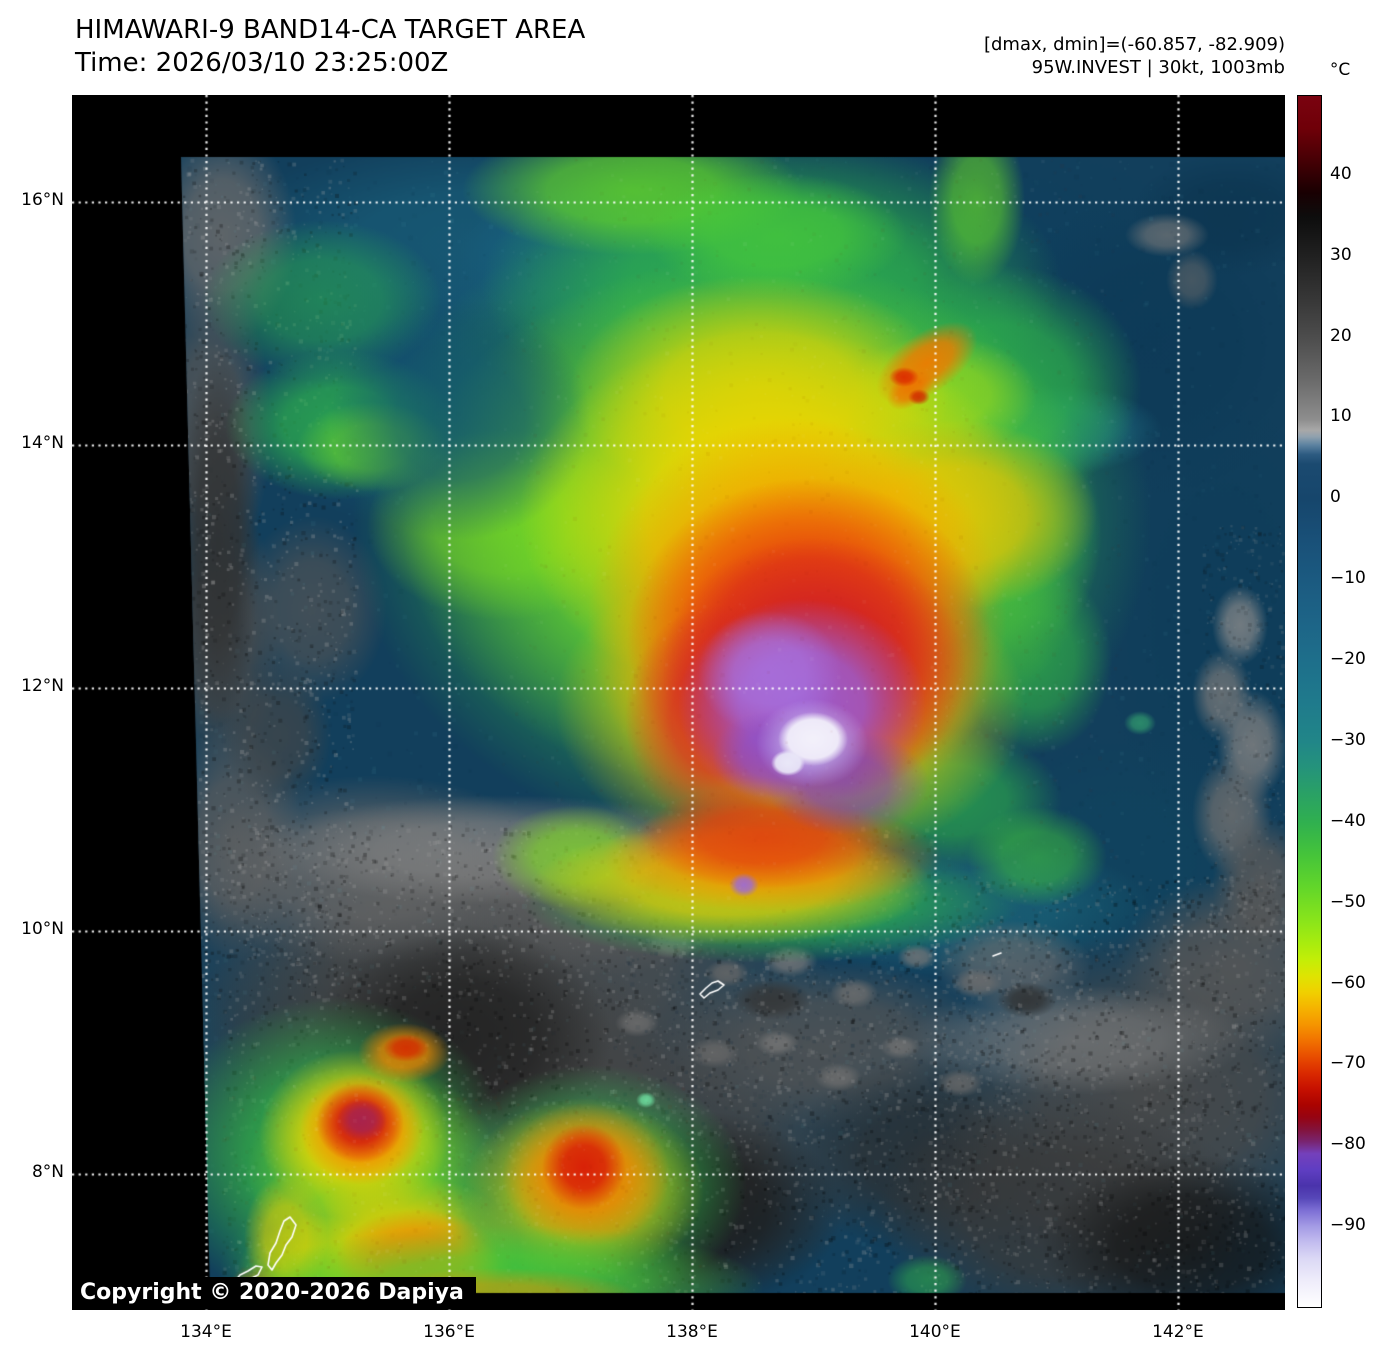 Image resolution: width=1390 pixels, height=1359 pixels. I want to click on colorbar-tick-label: −10, so click(1348, 578).